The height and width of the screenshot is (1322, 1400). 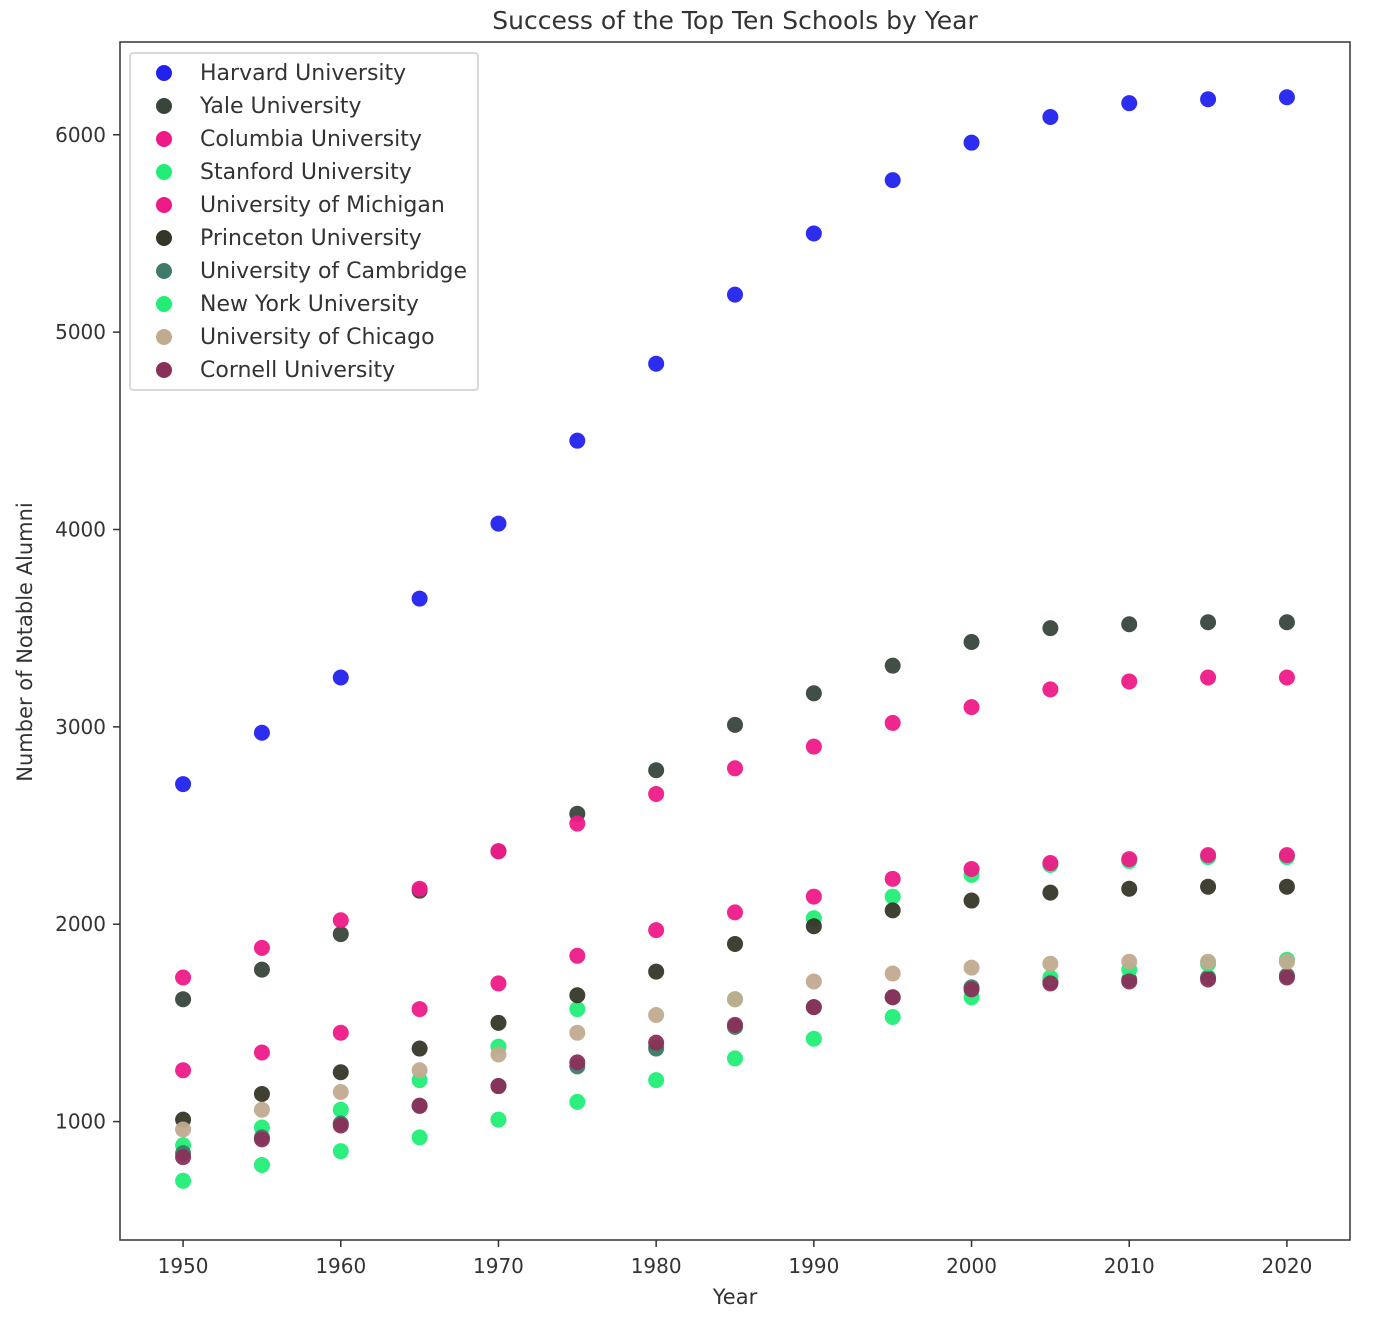 What do you see at coordinates (419, 1009) in the screenshot?
I see `point-university-of-michigan-1965` at bounding box center [419, 1009].